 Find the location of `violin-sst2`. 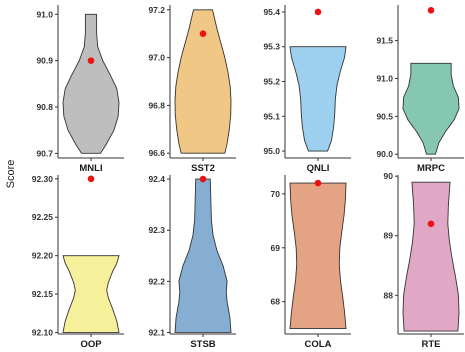

violin-sst2 is located at coordinates (203, 81).